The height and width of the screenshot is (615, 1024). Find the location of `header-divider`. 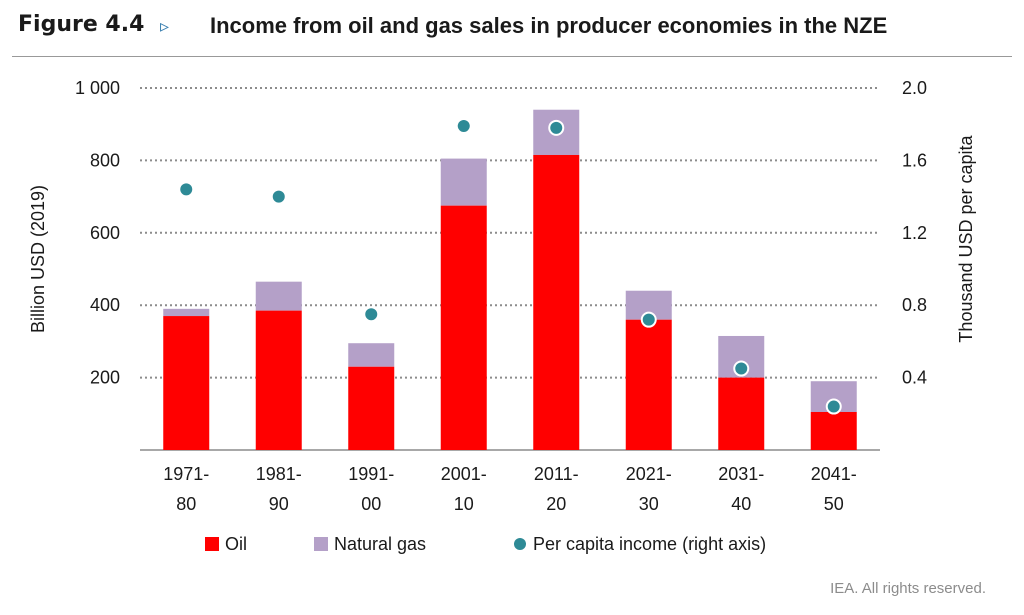

header-divider is located at coordinates (512, 56).